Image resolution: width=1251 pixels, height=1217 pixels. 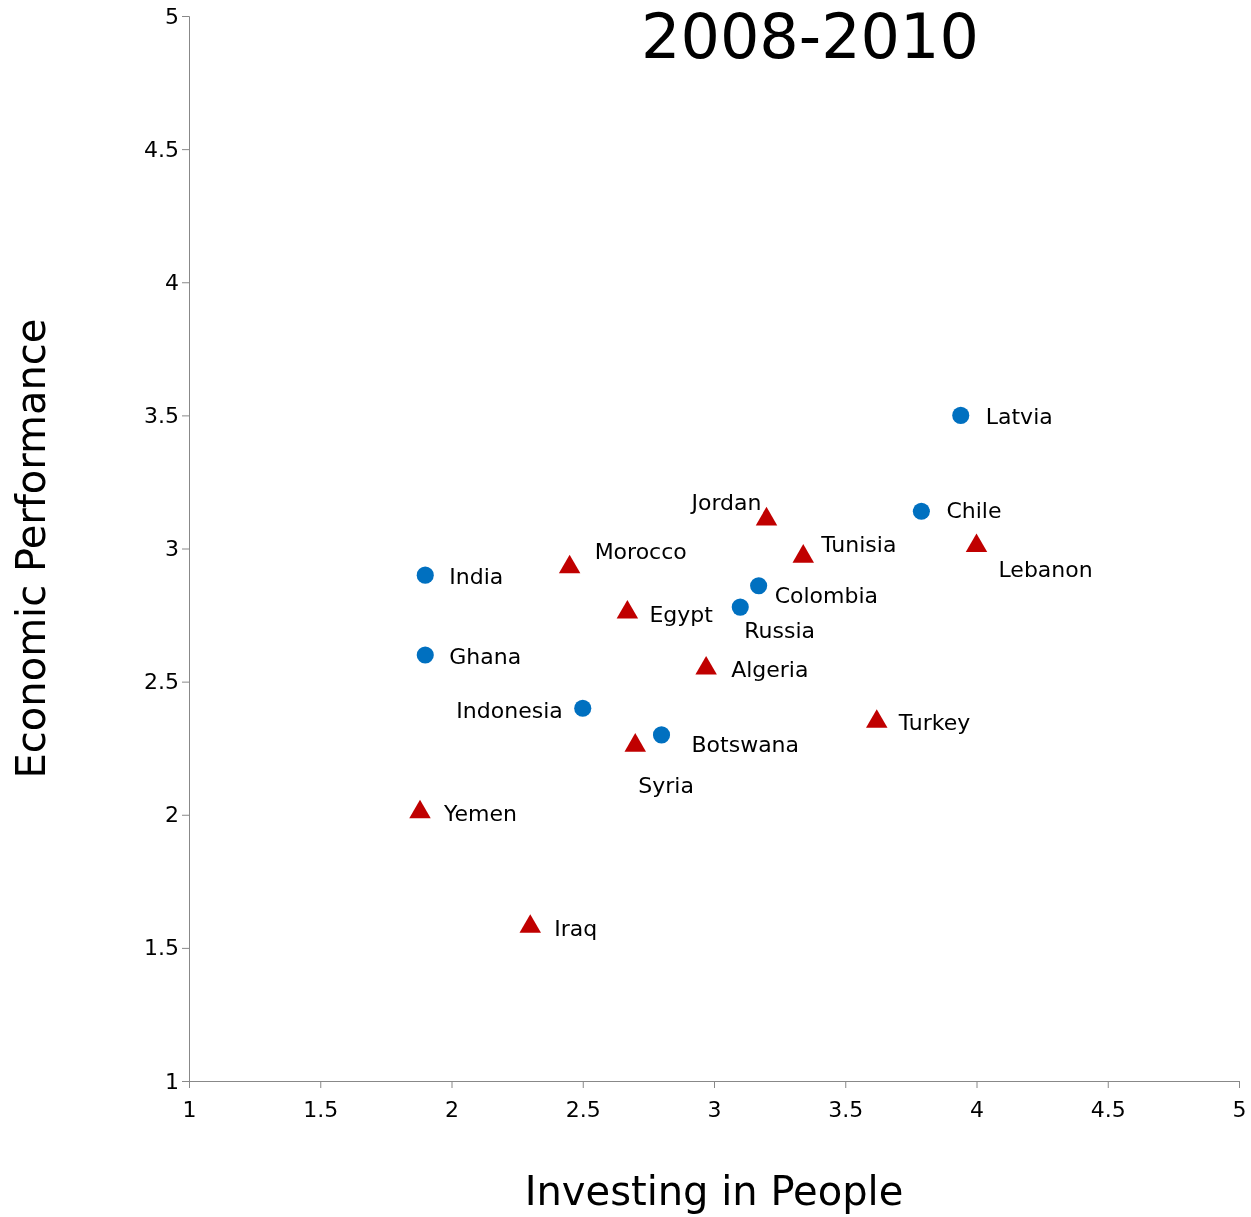 I want to click on x-tick-label: 2, so click(x=452, y=1110).